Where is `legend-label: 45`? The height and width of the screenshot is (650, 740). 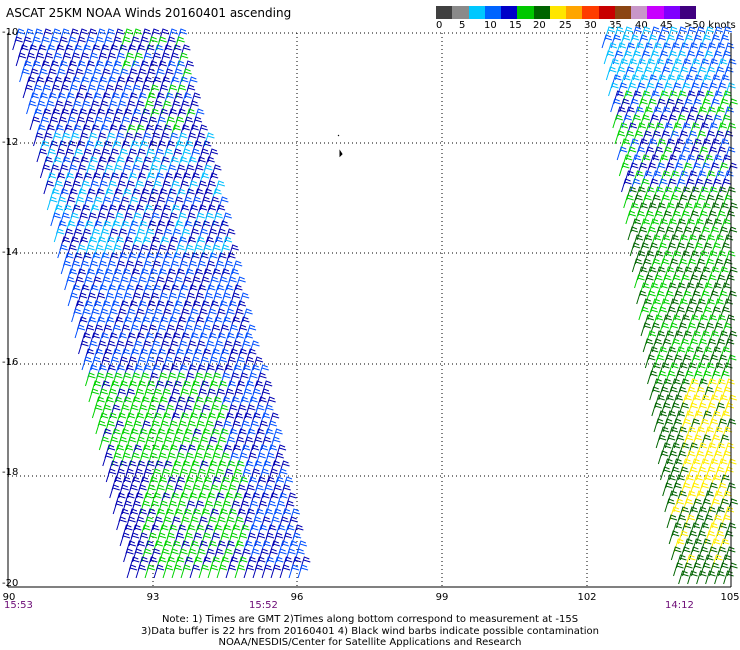
legend-label: 45 is located at coordinates (666, 25).